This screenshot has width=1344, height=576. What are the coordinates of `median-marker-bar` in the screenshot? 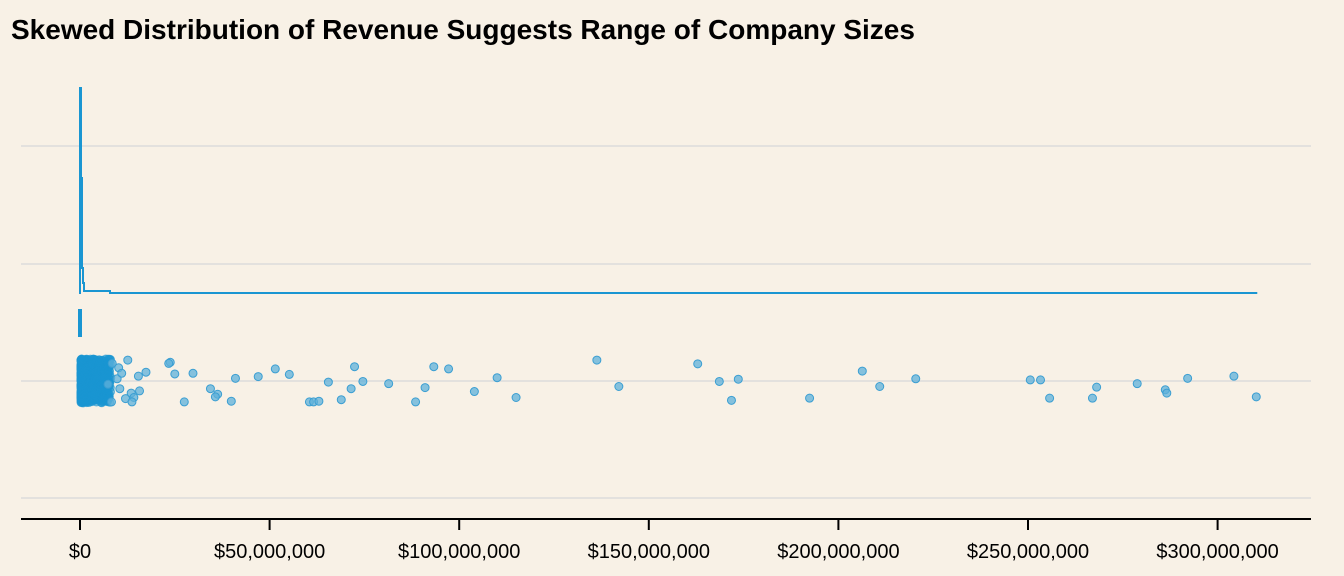 It's located at (80, 323).